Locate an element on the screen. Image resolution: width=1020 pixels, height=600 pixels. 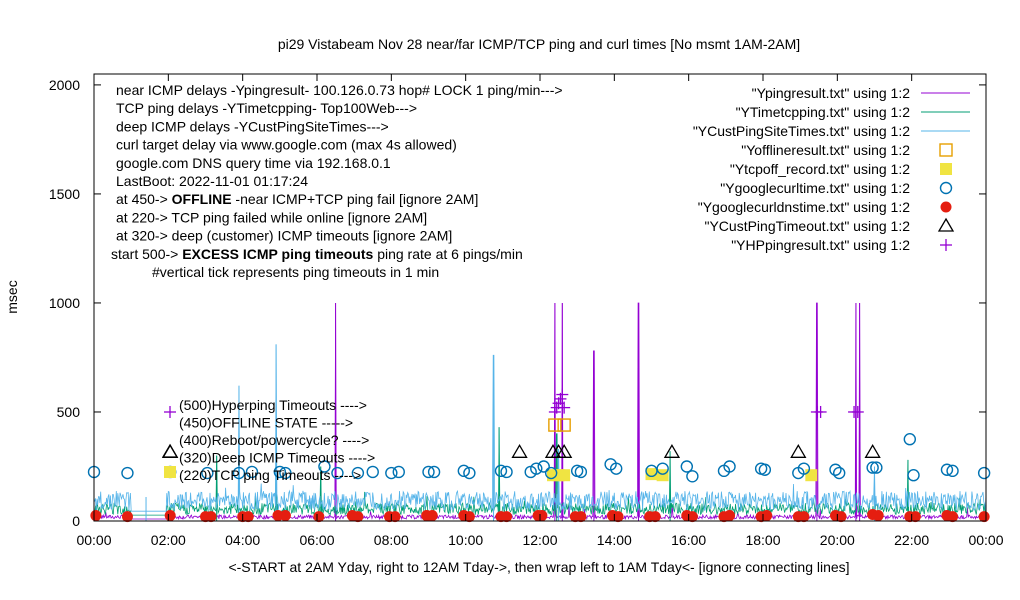
legend-label-3: "Yofflineresult.txt" using 1:2 is located at coordinates (825, 150).